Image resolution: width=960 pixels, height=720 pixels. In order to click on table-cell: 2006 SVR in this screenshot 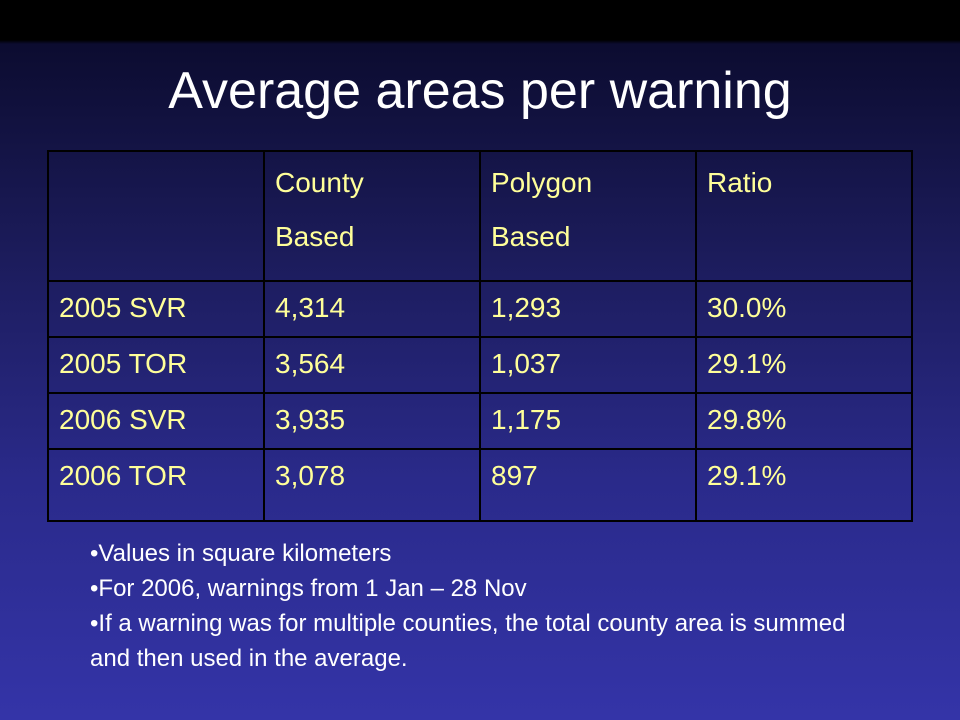, I will do `click(156, 421)`.